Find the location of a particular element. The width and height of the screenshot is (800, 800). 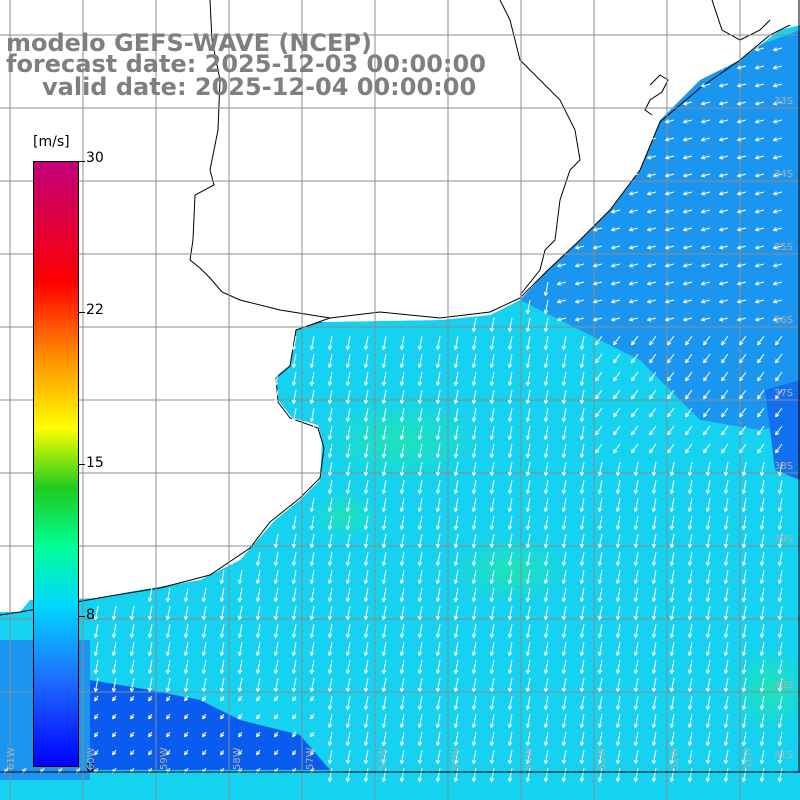

low-wind-zone-east is located at coordinates (782, 430).